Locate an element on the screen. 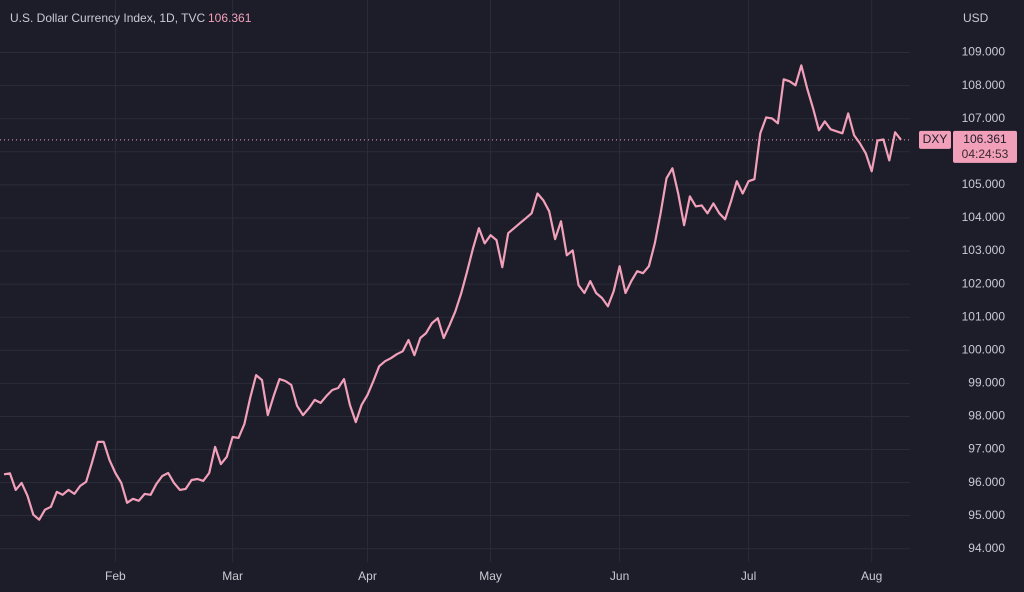 The height and width of the screenshot is (592, 1024). last-price-readout: 106.361 is located at coordinates (230, 18).